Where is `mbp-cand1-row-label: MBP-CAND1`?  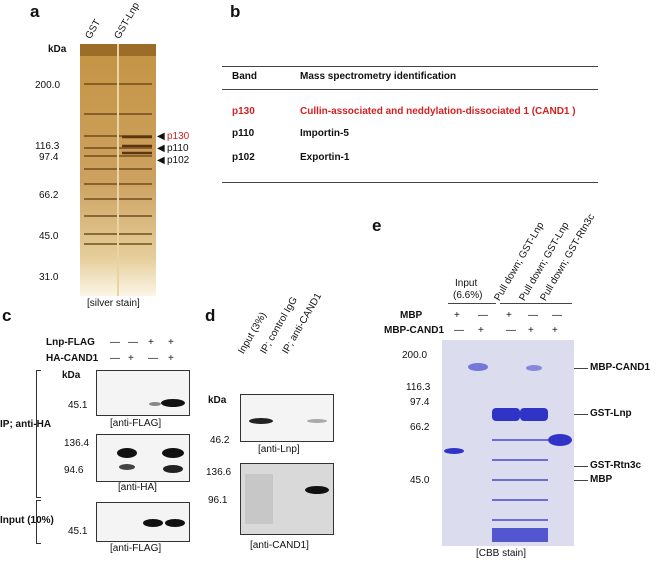 mbp-cand1-row-label: MBP-CAND1 is located at coordinates (414, 330).